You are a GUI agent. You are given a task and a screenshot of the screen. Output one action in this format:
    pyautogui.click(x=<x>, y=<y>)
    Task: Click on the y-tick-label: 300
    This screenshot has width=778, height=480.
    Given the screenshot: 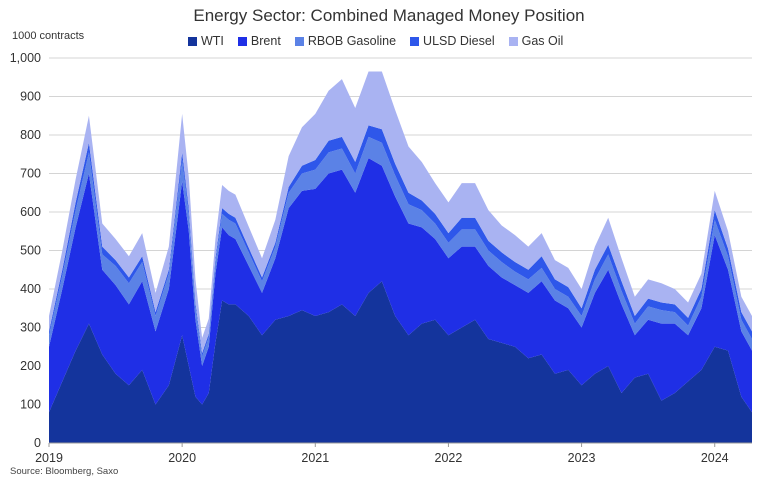 What is the action you would take?
    pyautogui.click(x=30, y=328)
    